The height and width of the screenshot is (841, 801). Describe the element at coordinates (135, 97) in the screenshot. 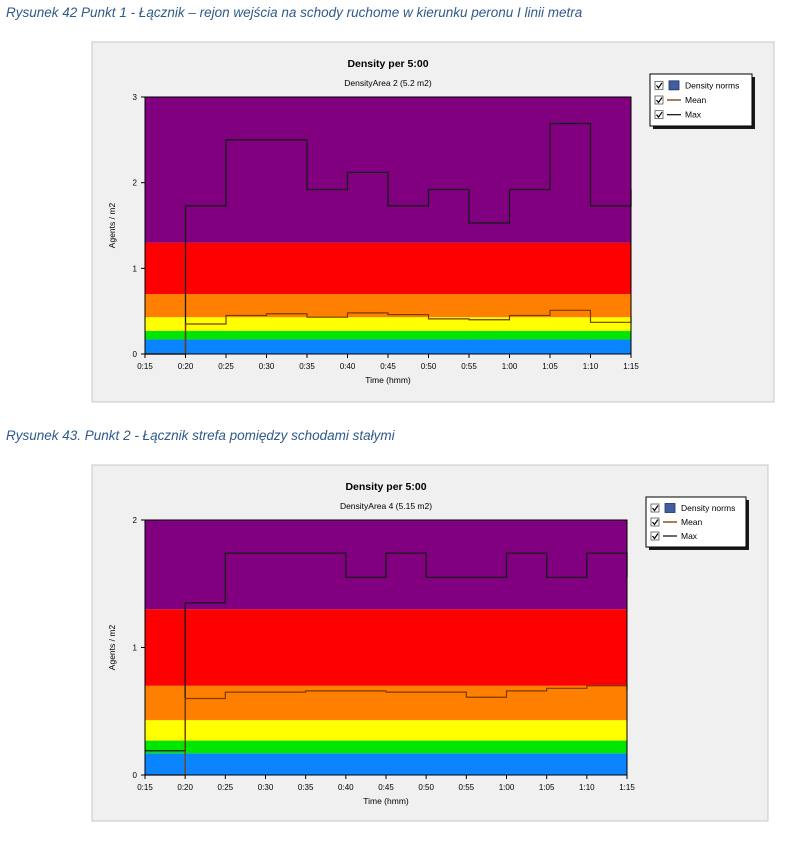

I see `y-tick-label: 3` at that location.